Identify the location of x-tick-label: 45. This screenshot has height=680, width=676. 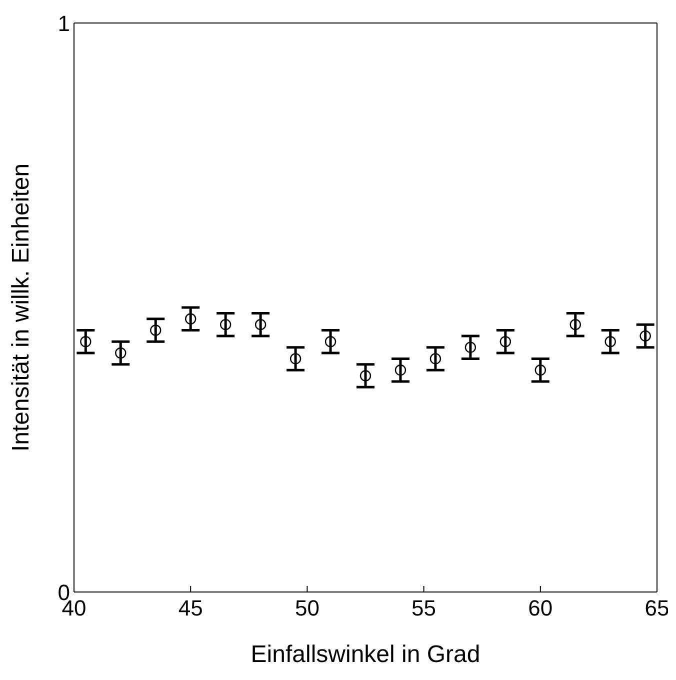
(190, 608).